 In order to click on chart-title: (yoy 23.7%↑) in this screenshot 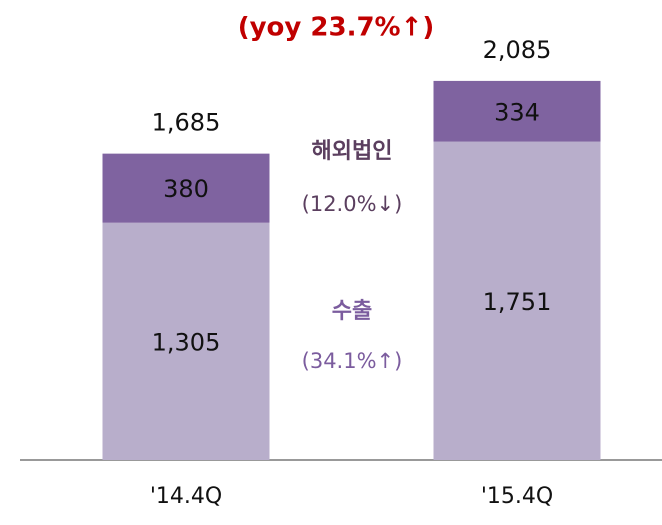, I will do `click(336, 28)`.